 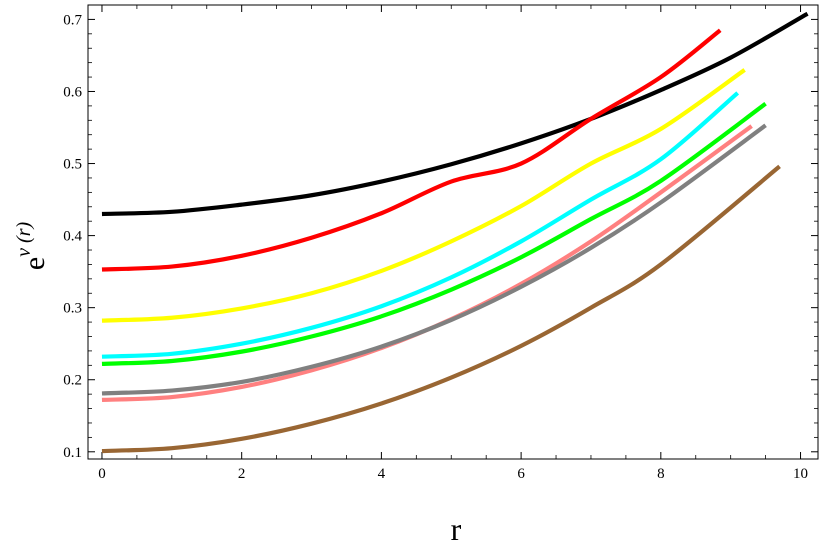 What do you see at coordinates (24, 239) in the screenshot?
I see `y-axis-title-exponent: ν (r)` at bounding box center [24, 239].